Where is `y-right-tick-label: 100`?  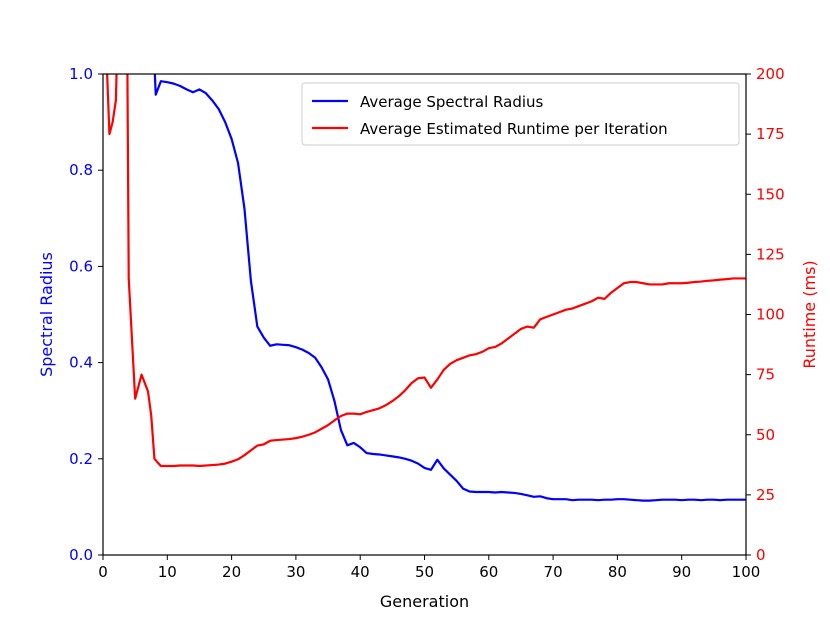 y-right-tick-label: 100 is located at coordinates (770, 315).